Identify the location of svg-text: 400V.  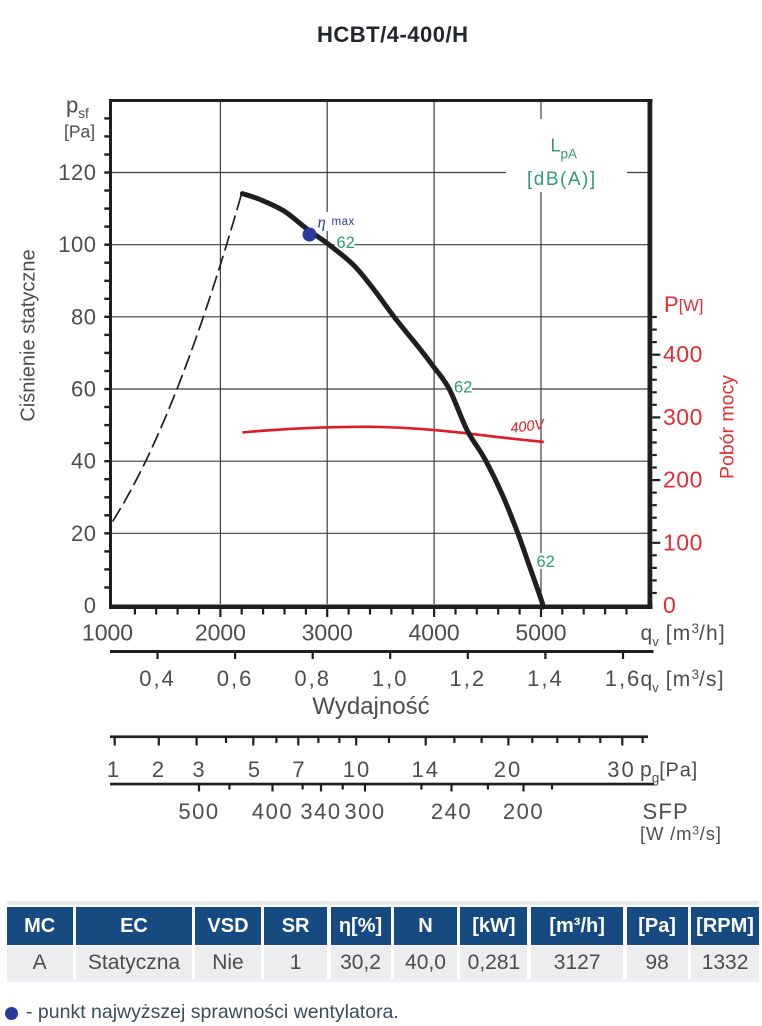
(528, 427).